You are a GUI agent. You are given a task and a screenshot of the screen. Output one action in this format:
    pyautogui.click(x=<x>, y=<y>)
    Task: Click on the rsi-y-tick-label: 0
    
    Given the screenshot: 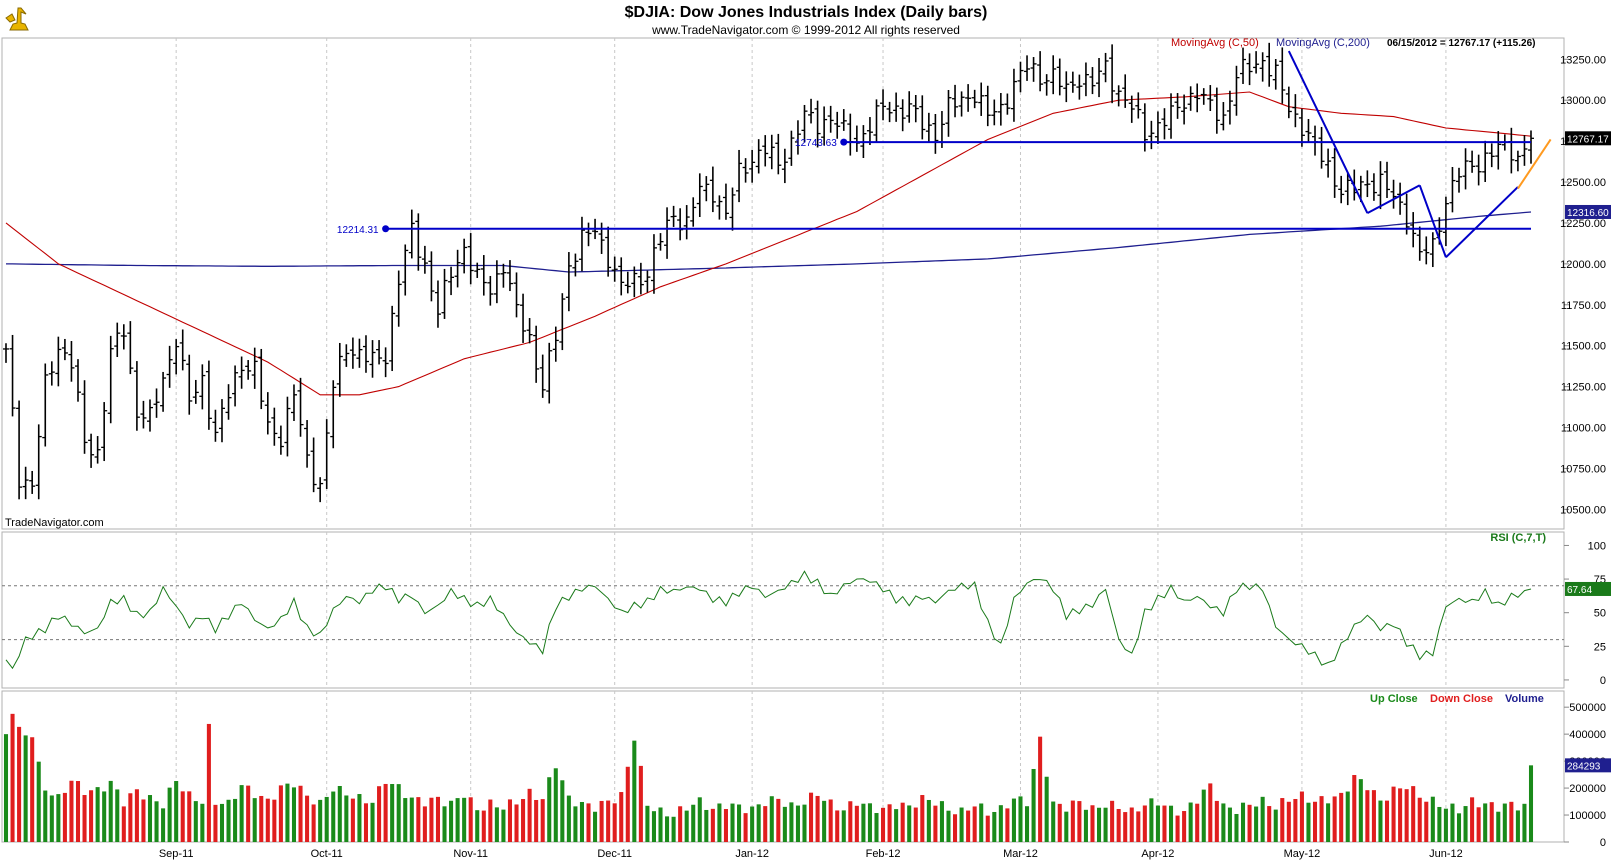 What is the action you would take?
    pyautogui.click(x=1603, y=681)
    